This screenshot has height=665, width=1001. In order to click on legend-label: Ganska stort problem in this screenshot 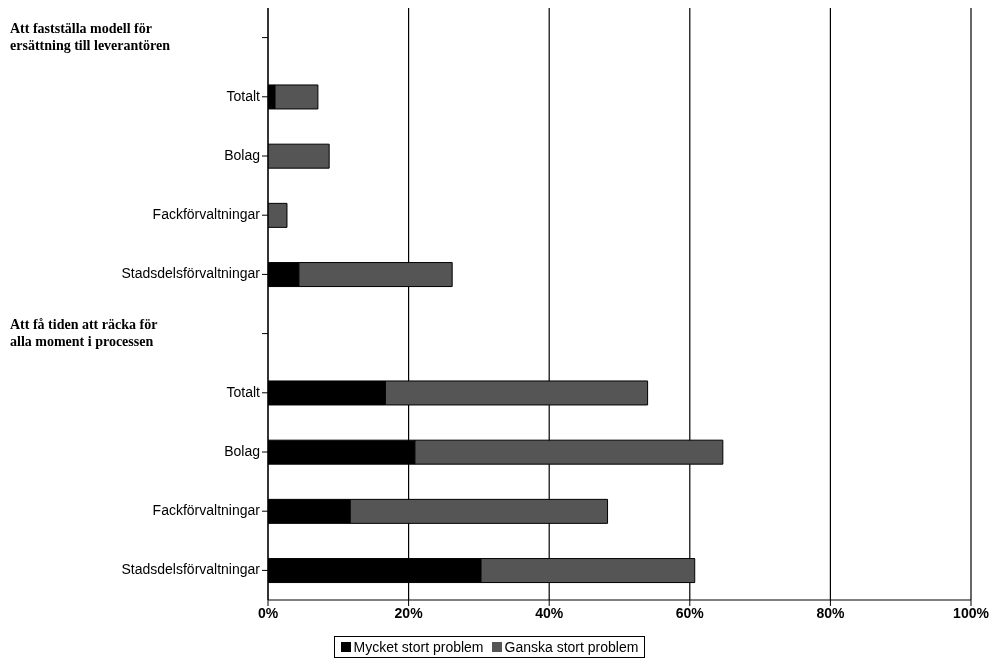, I will do `click(571, 647)`.